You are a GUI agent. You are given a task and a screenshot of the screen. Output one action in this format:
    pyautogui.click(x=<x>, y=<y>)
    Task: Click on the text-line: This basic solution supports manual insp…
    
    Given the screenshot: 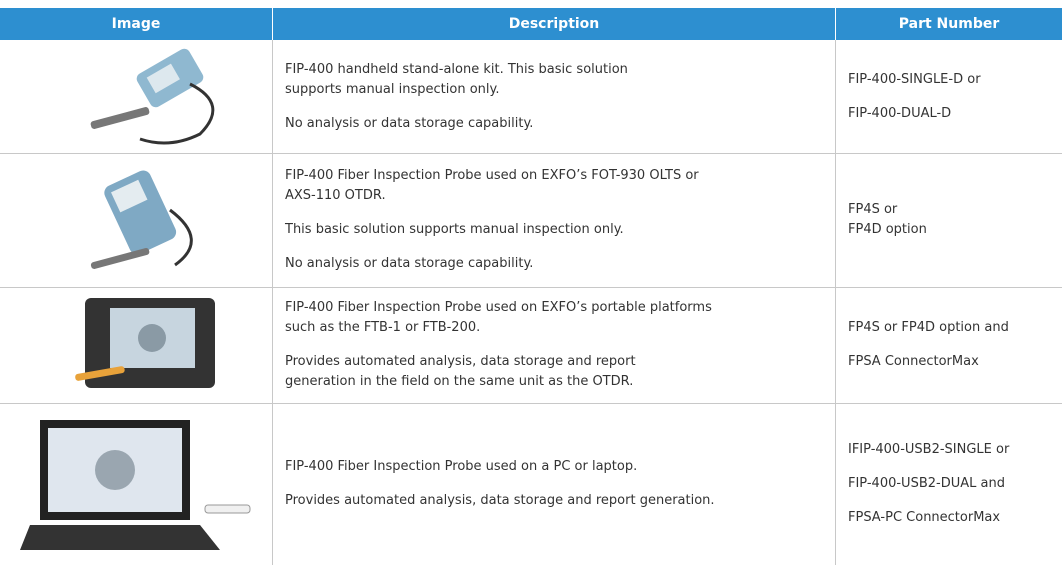 What is the action you would take?
    pyautogui.click(x=454, y=229)
    